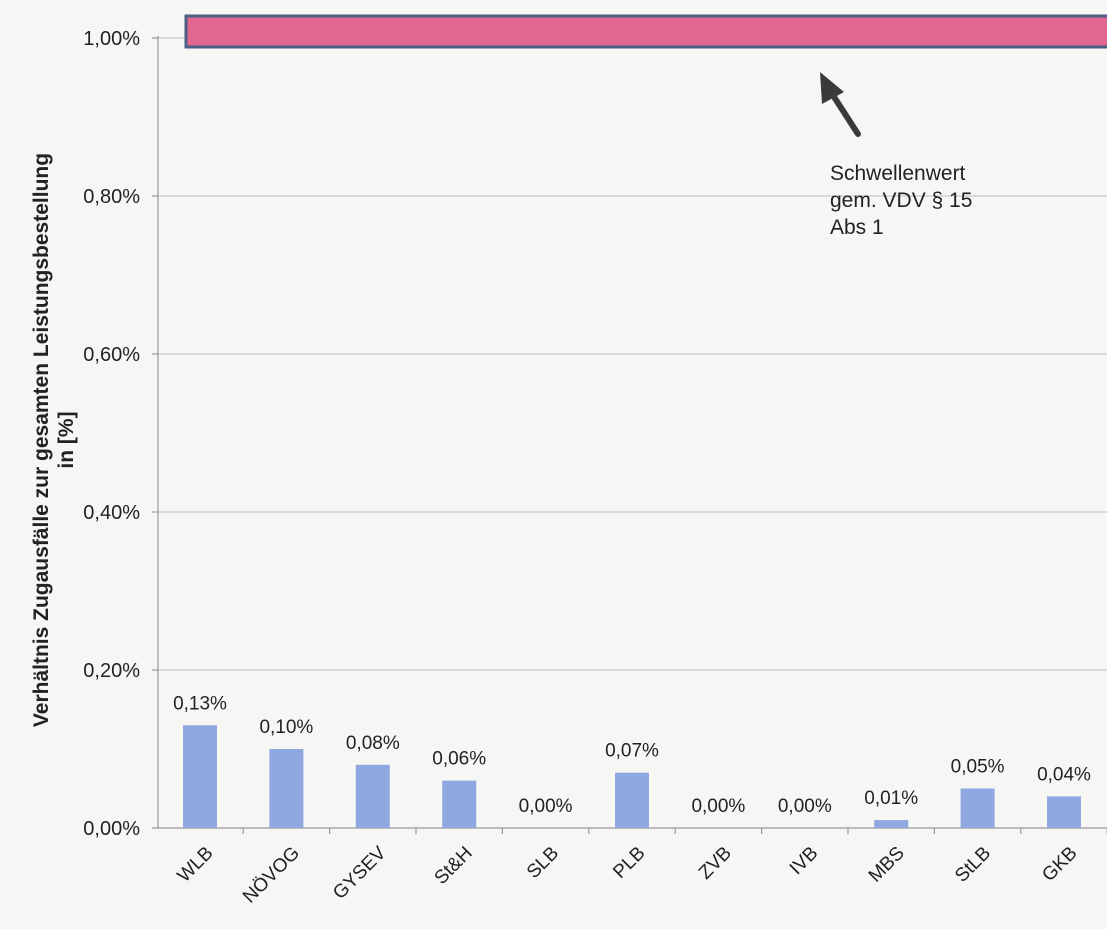  I want to click on x-tick-label: NÖVOG, so click(271, 875).